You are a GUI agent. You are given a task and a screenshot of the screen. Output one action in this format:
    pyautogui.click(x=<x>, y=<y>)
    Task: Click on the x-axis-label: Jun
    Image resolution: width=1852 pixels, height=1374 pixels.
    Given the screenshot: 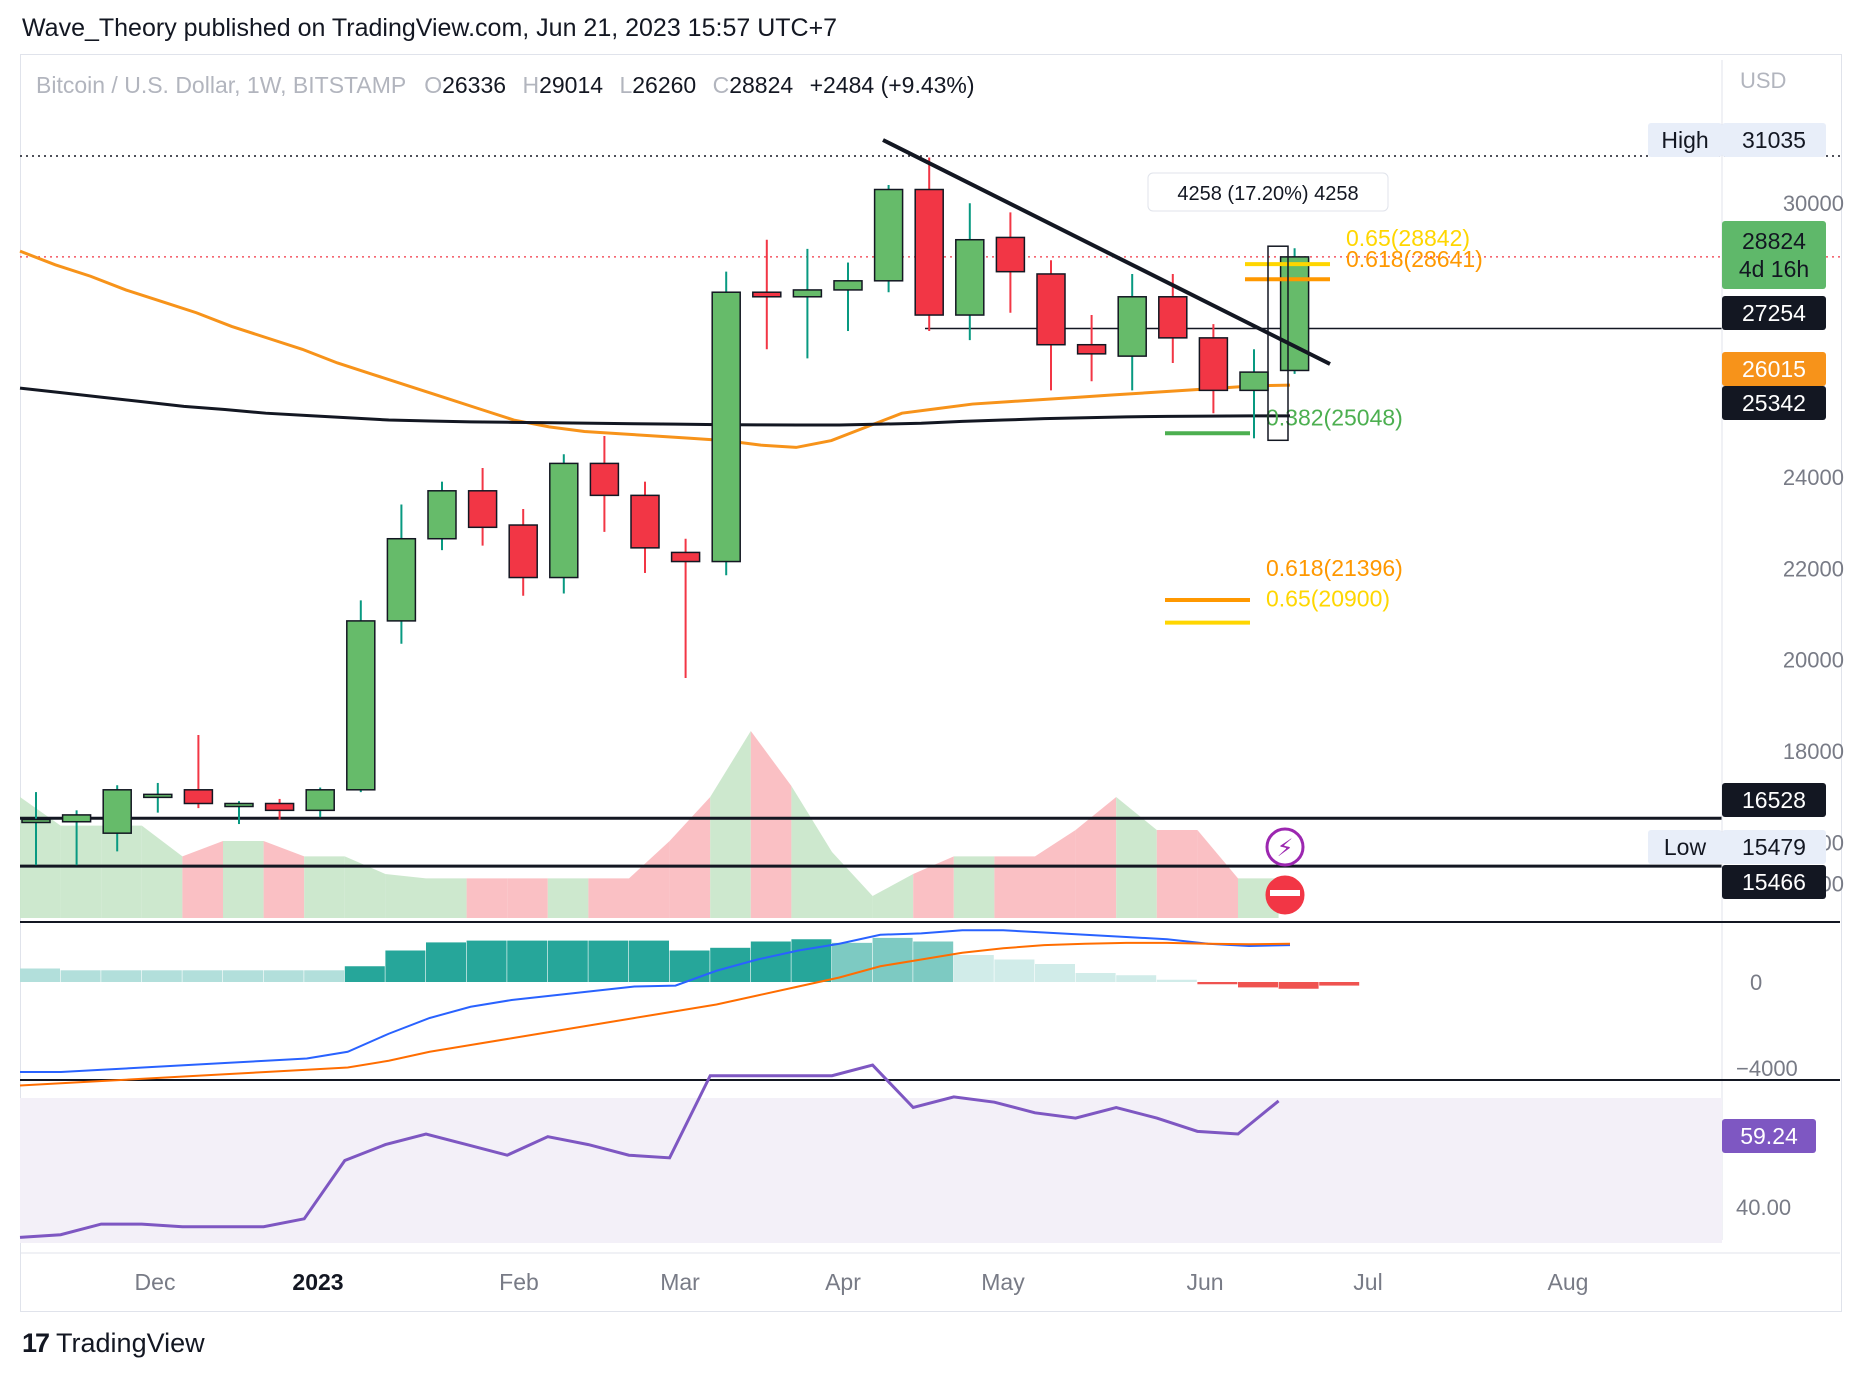 What is the action you would take?
    pyautogui.click(x=1204, y=1282)
    